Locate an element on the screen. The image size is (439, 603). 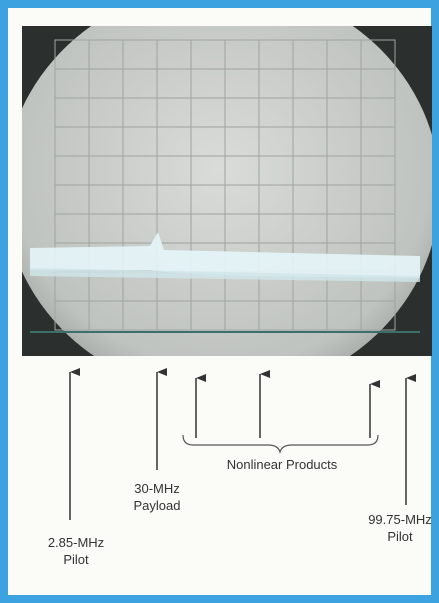
payload-label: 30-MHz is located at coordinates (157, 488).